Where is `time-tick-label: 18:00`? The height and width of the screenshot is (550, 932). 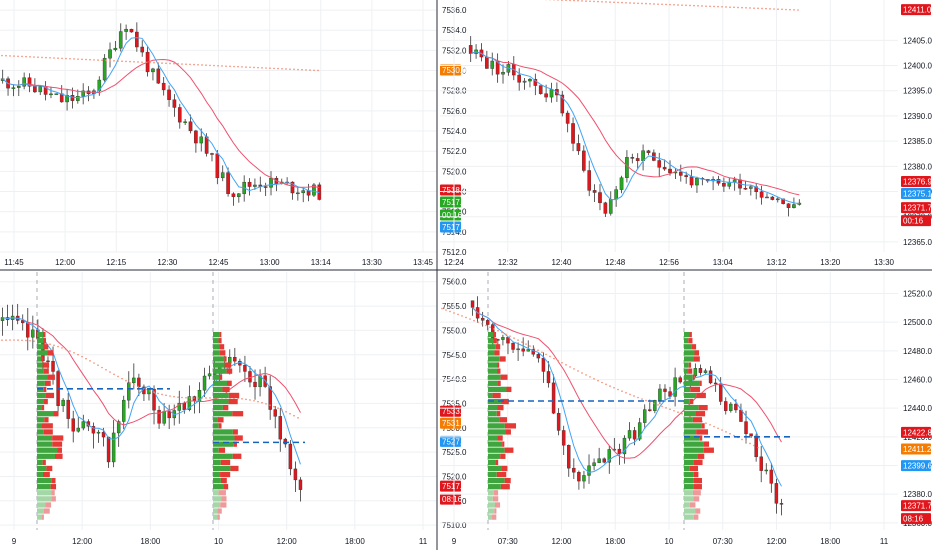
time-tick-label: 18:00 is located at coordinates (355, 541).